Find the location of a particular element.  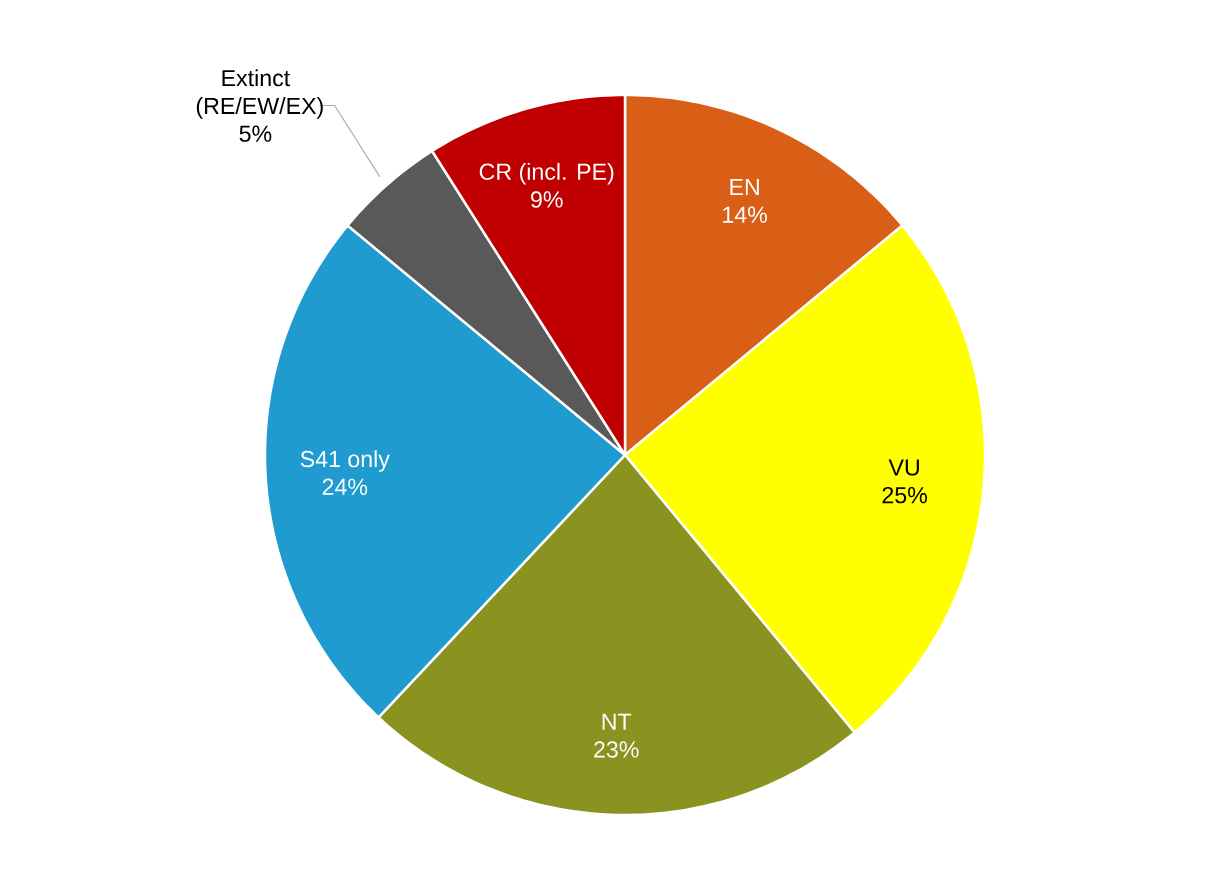

slice-label: Extinct (RE/EW/EX) is located at coordinates (259, 94).